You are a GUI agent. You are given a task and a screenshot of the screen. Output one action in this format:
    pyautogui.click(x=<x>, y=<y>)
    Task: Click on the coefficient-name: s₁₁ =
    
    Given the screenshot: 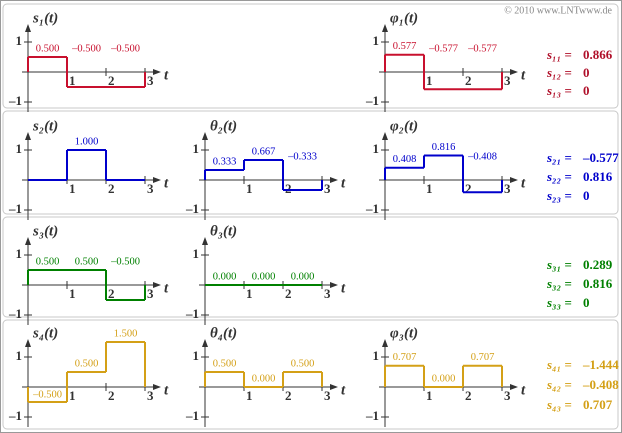 What is the action you would take?
    pyautogui.click(x=559, y=54)
    